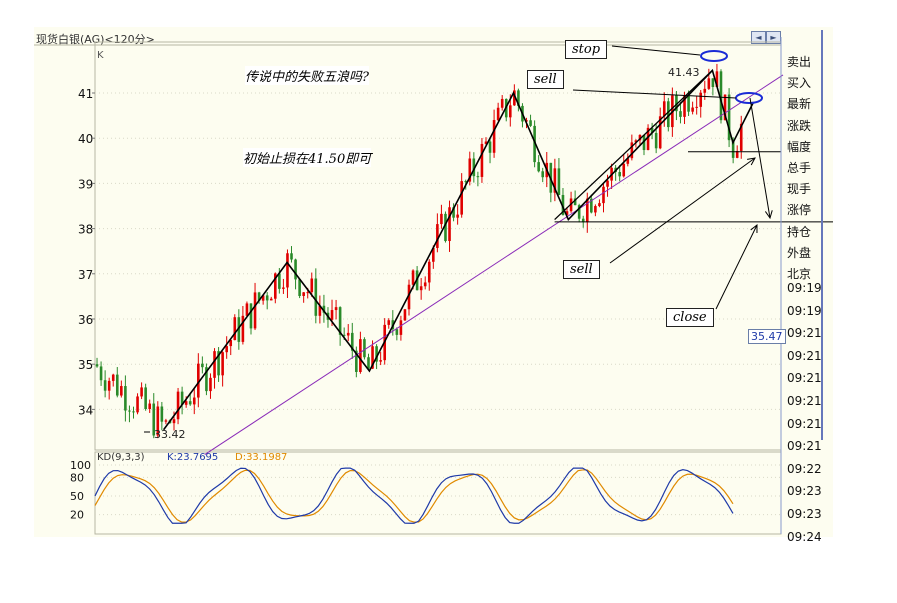 The image size is (897, 603). What do you see at coordinates (799, 168) in the screenshot?
I see `sidebar-item: 总手` at bounding box center [799, 168].